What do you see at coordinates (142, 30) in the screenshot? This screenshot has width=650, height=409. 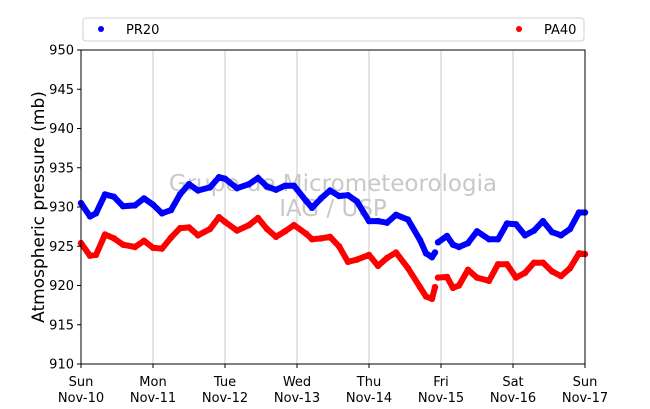 I see `legend-label-pr20: PR20` at bounding box center [142, 30].